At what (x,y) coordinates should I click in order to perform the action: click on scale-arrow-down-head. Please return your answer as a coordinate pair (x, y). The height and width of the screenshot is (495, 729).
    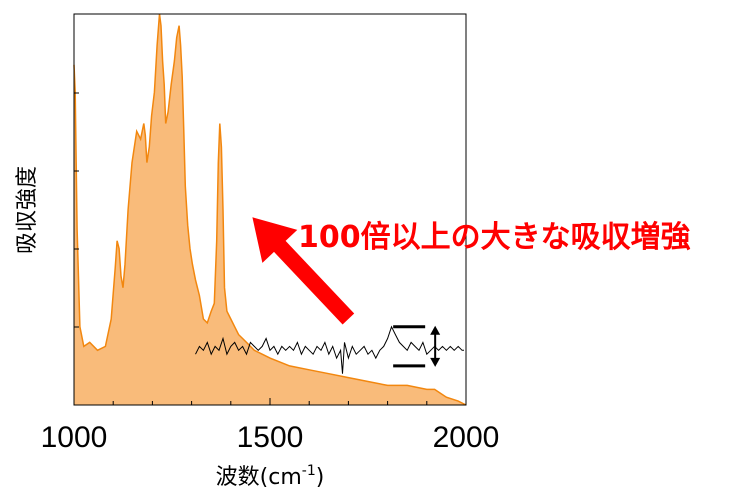
    Looking at the image, I should click on (435, 362).